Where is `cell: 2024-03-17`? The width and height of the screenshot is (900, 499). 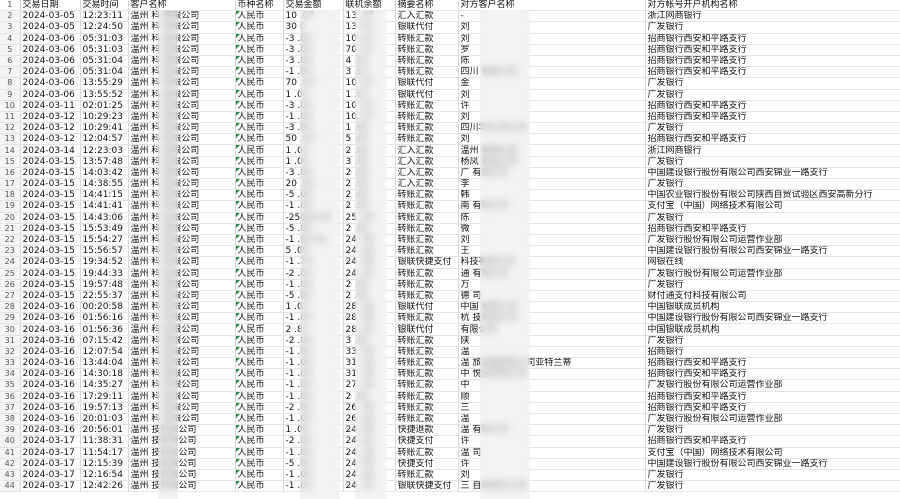 cell: 2024-03-17 is located at coordinates (50, 453).